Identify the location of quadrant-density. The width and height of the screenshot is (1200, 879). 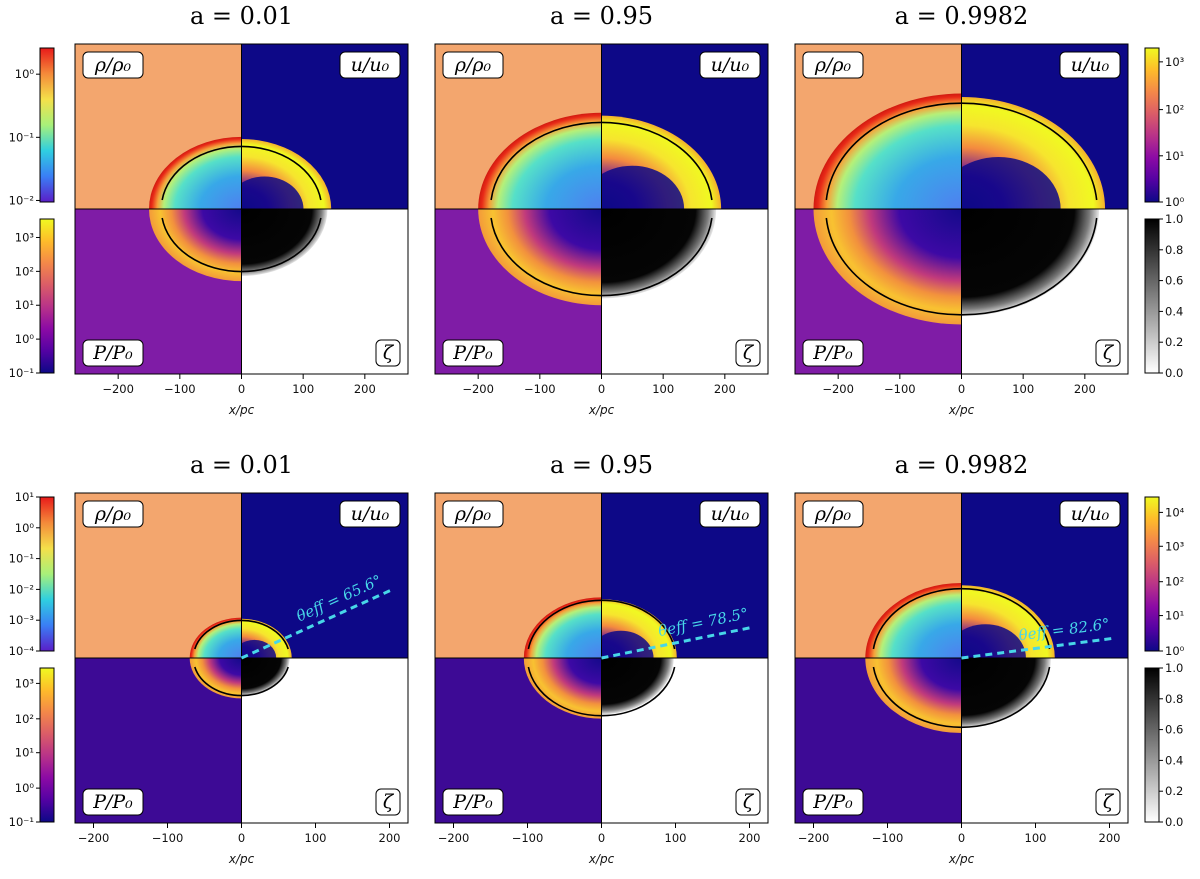
(518, 126).